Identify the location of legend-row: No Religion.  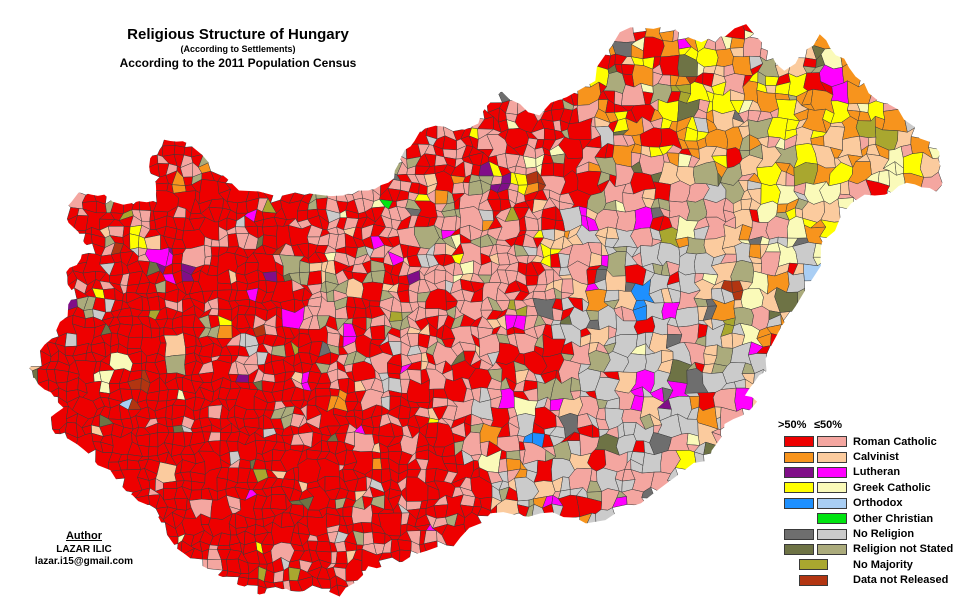
(868, 533).